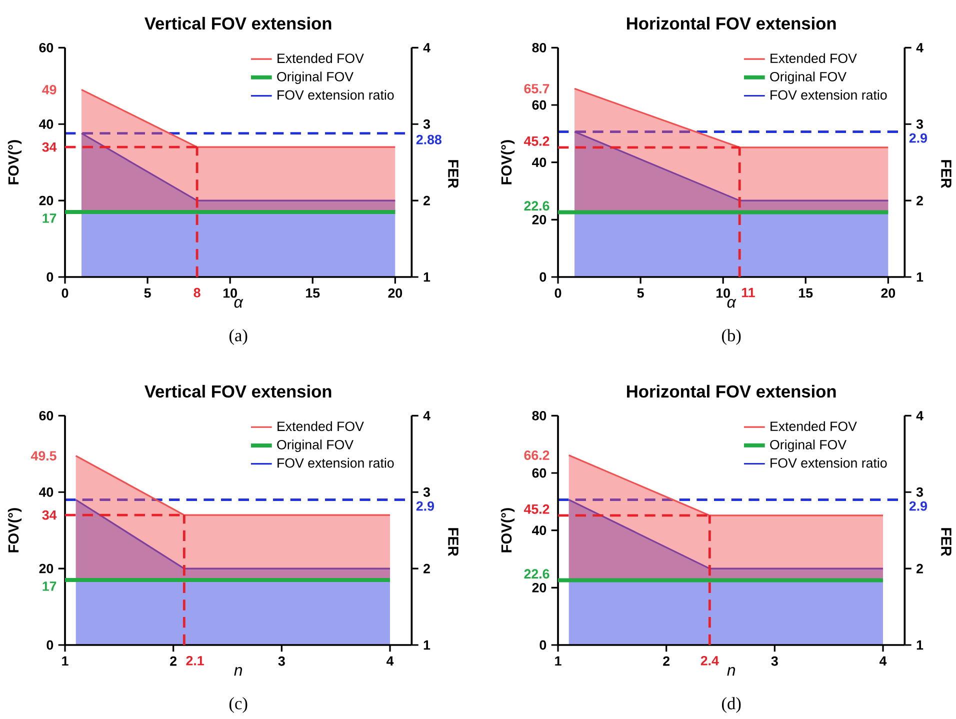 The width and height of the screenshot is (956, 719). I want to click on ref-line-label: 11, so click(748, 293).